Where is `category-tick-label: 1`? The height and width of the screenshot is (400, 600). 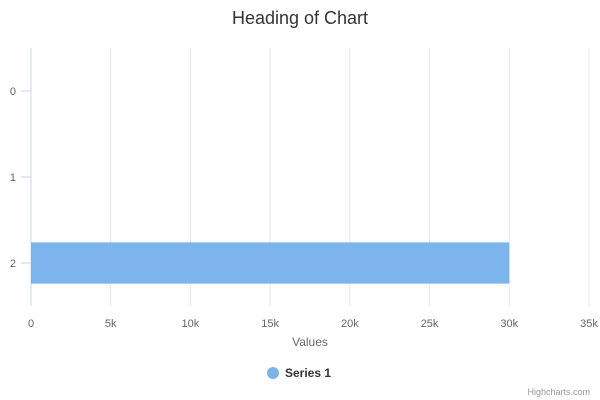
category-tick-label: 1 is located at coordinates (13, 178).